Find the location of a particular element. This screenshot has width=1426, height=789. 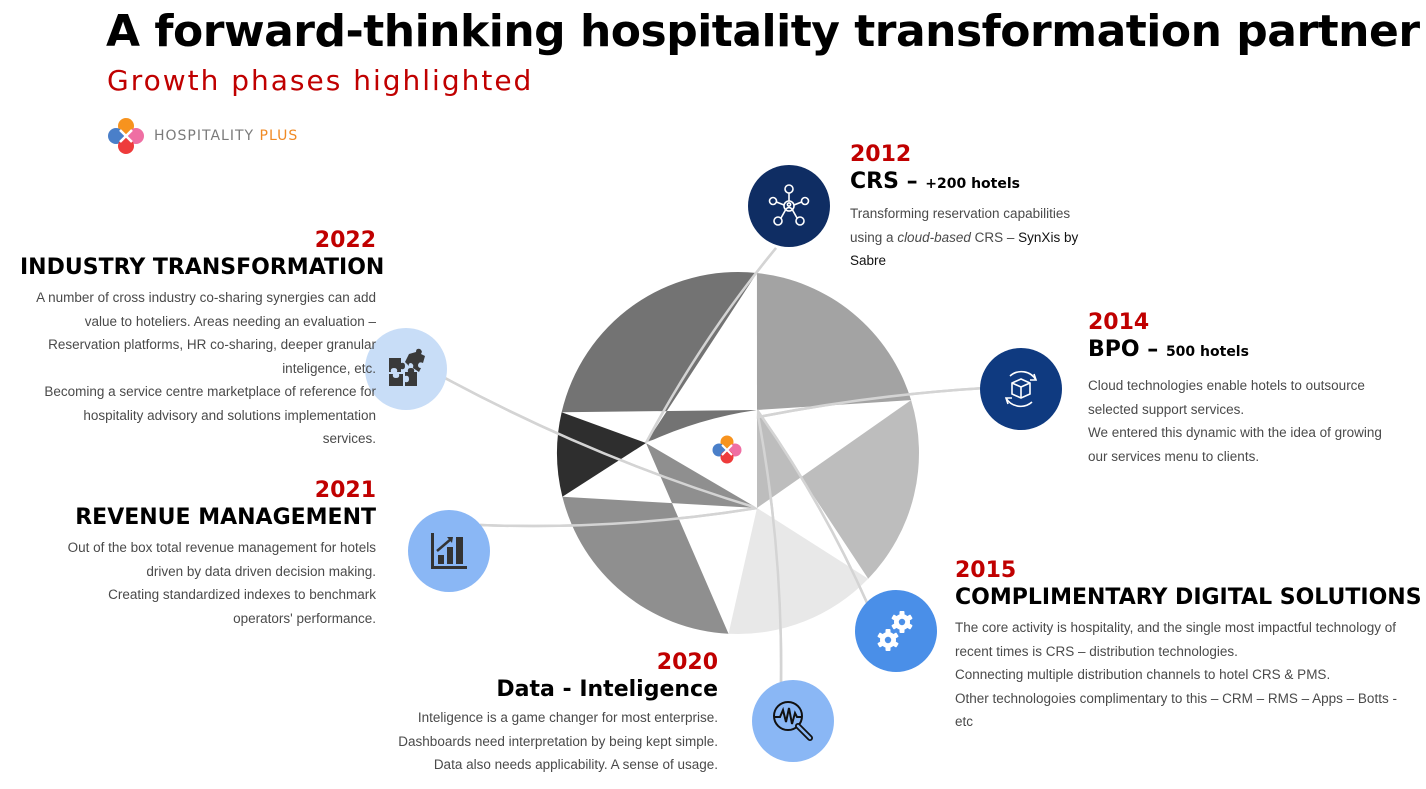

brand-name: HOSPITALITY PLUS is located at coordinates (226, 136).